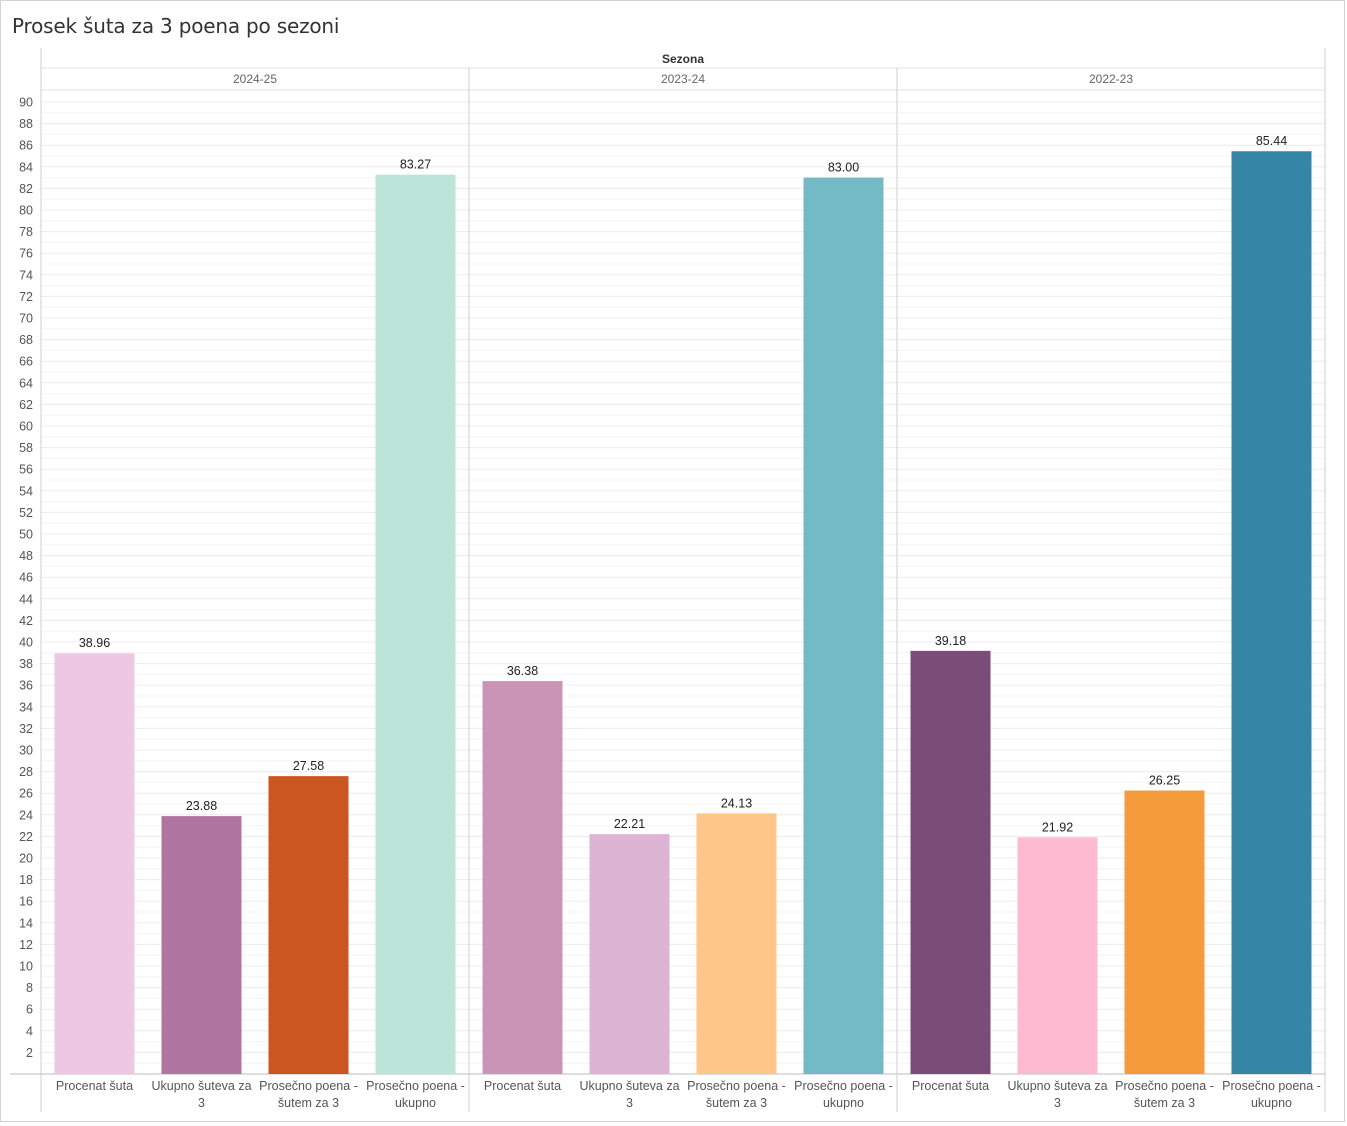 This screenshot has width=1347, height=1126. I want to click on y-tick-label: 40, so click(26, 643).